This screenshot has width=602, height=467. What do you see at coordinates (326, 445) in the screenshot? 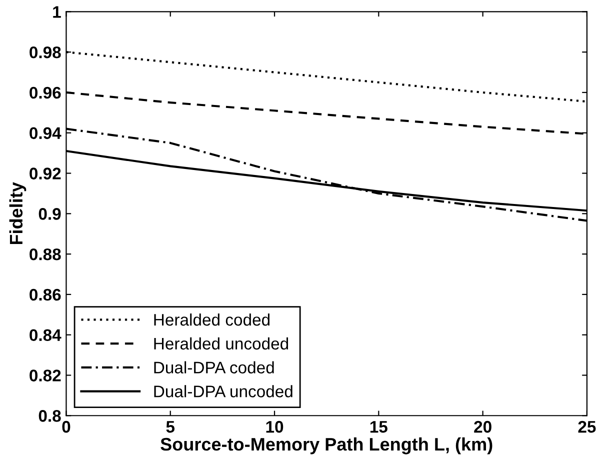
I see `x-axis-title: Source-to-Memory Path Length L, (km)` at bounding box center [326, 445].